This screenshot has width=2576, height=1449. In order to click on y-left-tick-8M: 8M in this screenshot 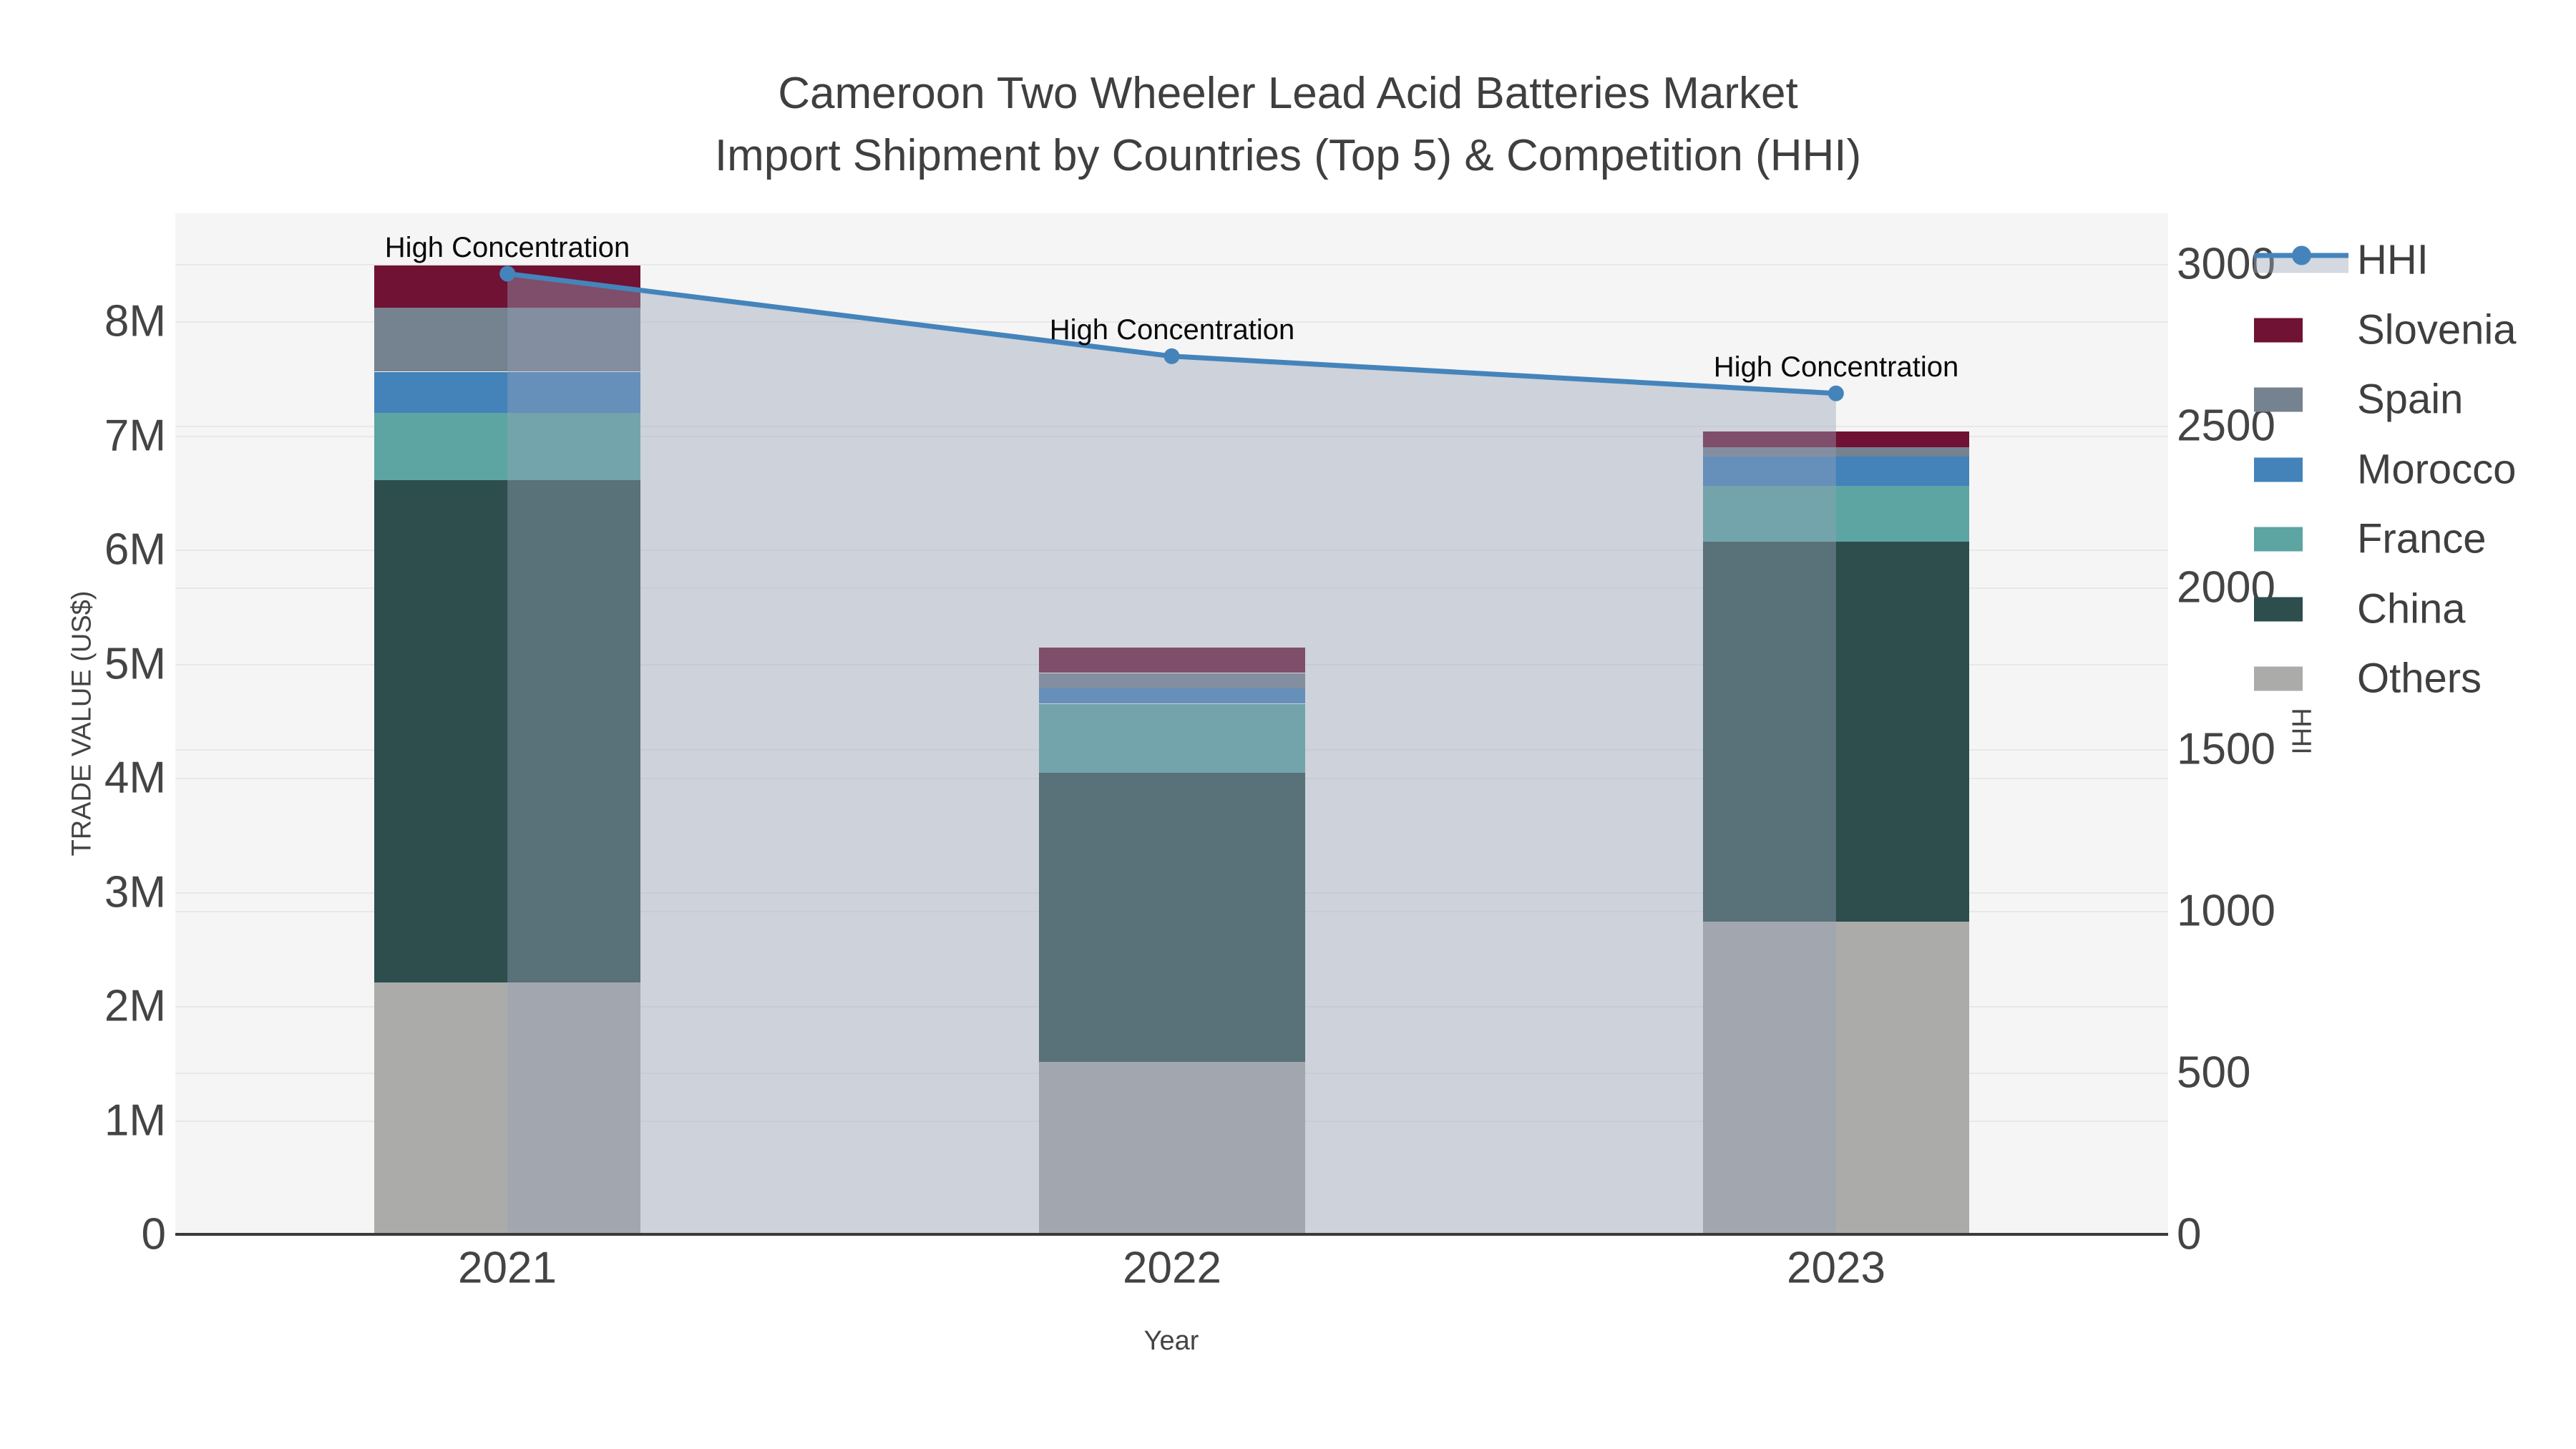, I will do `click(135, 321)`.